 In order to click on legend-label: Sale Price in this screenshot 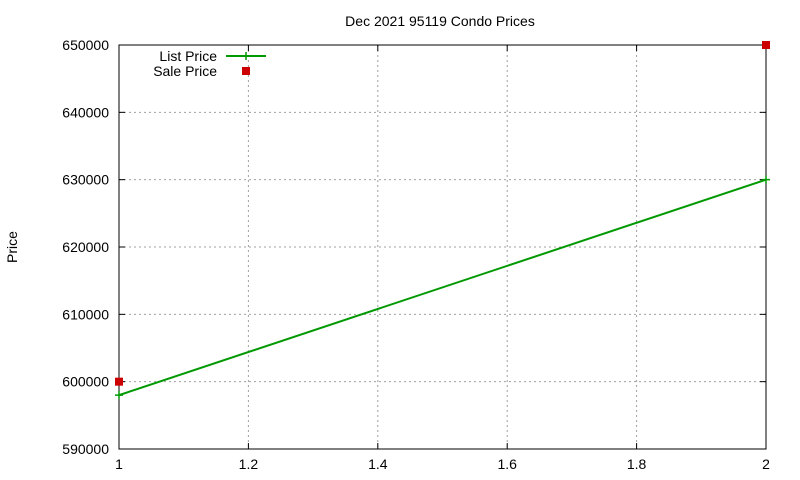, I will do `click(185, 71)`.